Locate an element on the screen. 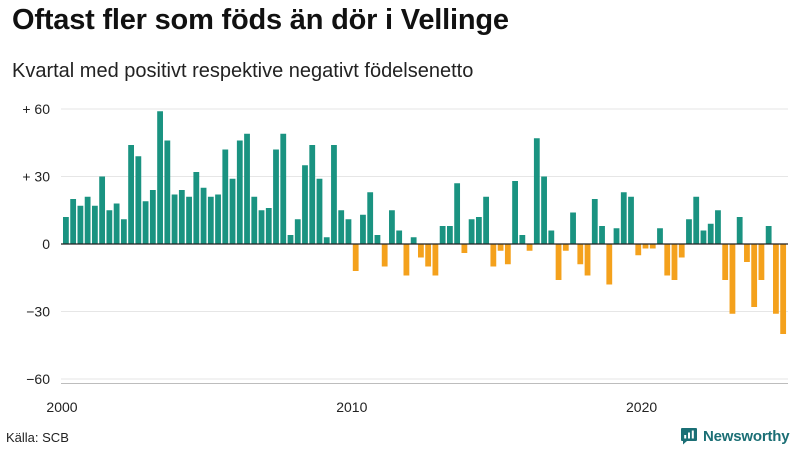  brand-logo: Newsworthy is located at coordinates (735, 436).